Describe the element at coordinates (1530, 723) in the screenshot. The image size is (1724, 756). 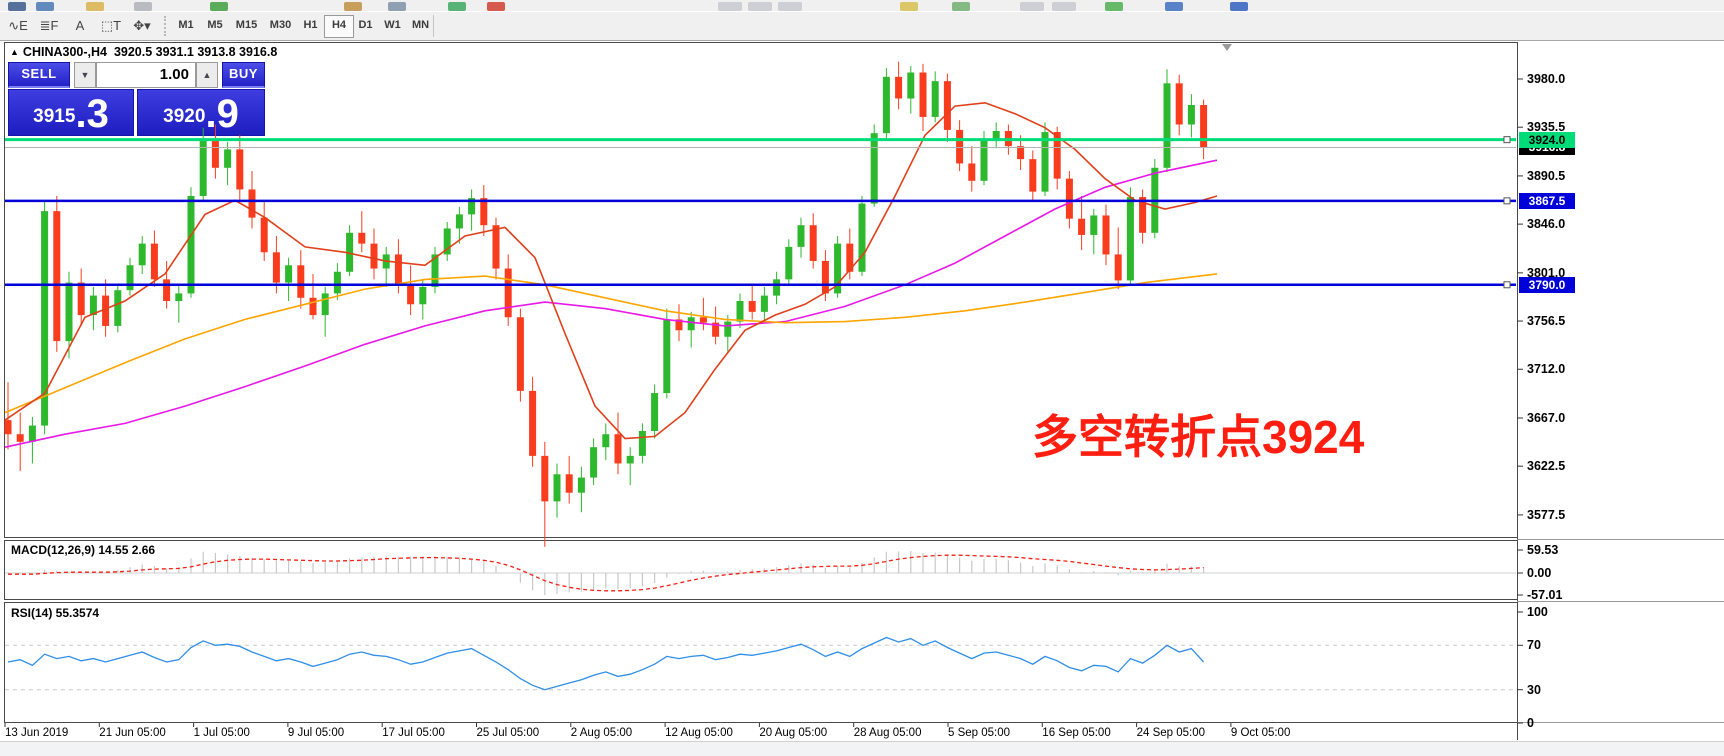
I see `rsi-axis-label: 0` at that location.